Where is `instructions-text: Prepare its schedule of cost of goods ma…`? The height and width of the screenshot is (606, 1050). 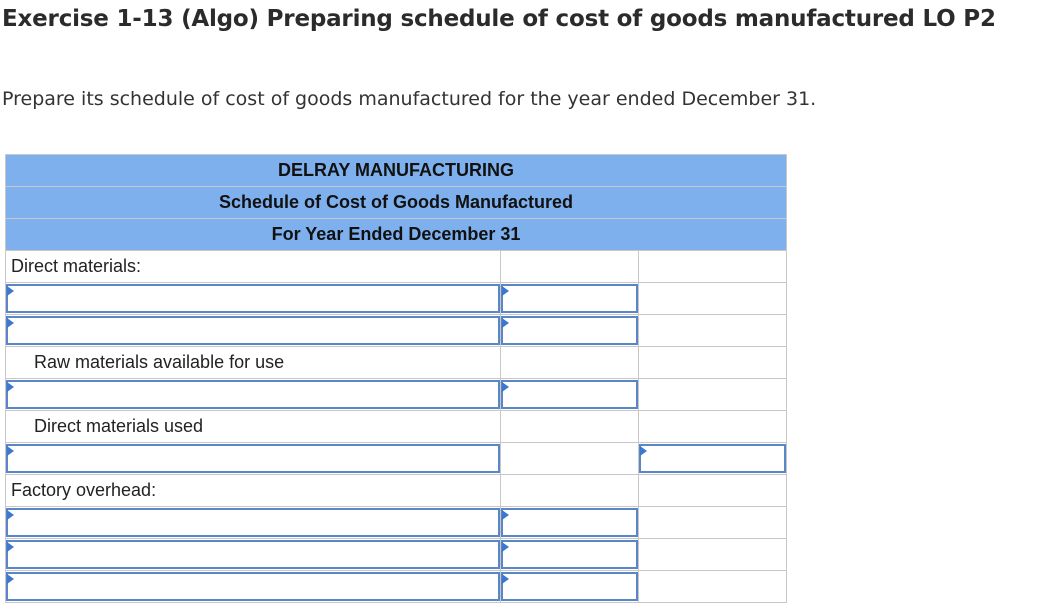 instructions-text: Prepare its schedule of cost of goods ma… is located at coordinates (409, 99).